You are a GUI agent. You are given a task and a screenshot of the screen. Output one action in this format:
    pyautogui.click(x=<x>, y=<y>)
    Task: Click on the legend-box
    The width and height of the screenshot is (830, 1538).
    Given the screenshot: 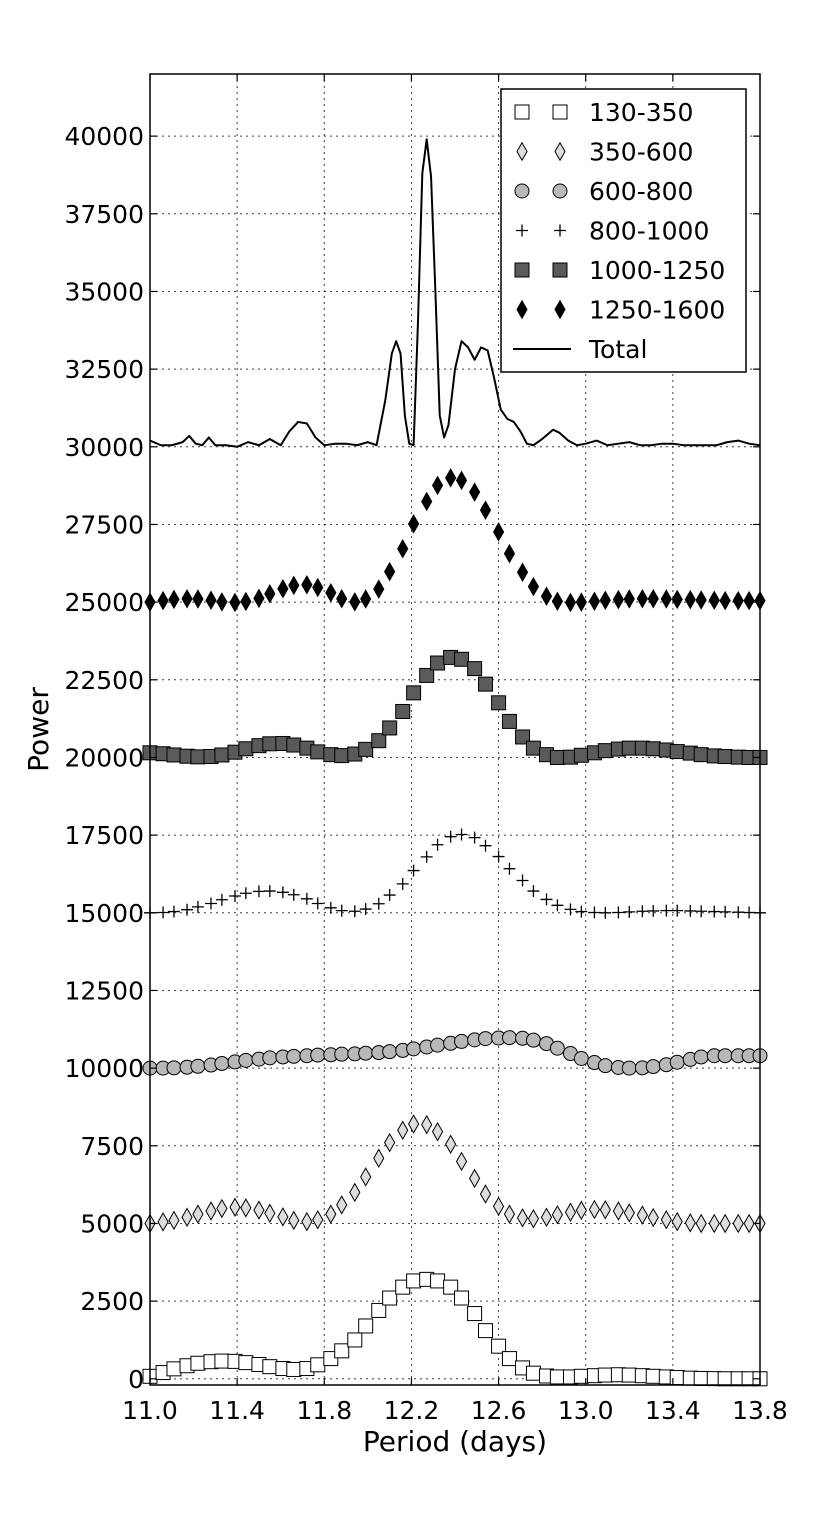 What is the action you would take?
    pyautogui.click(x=623, y=230)
    